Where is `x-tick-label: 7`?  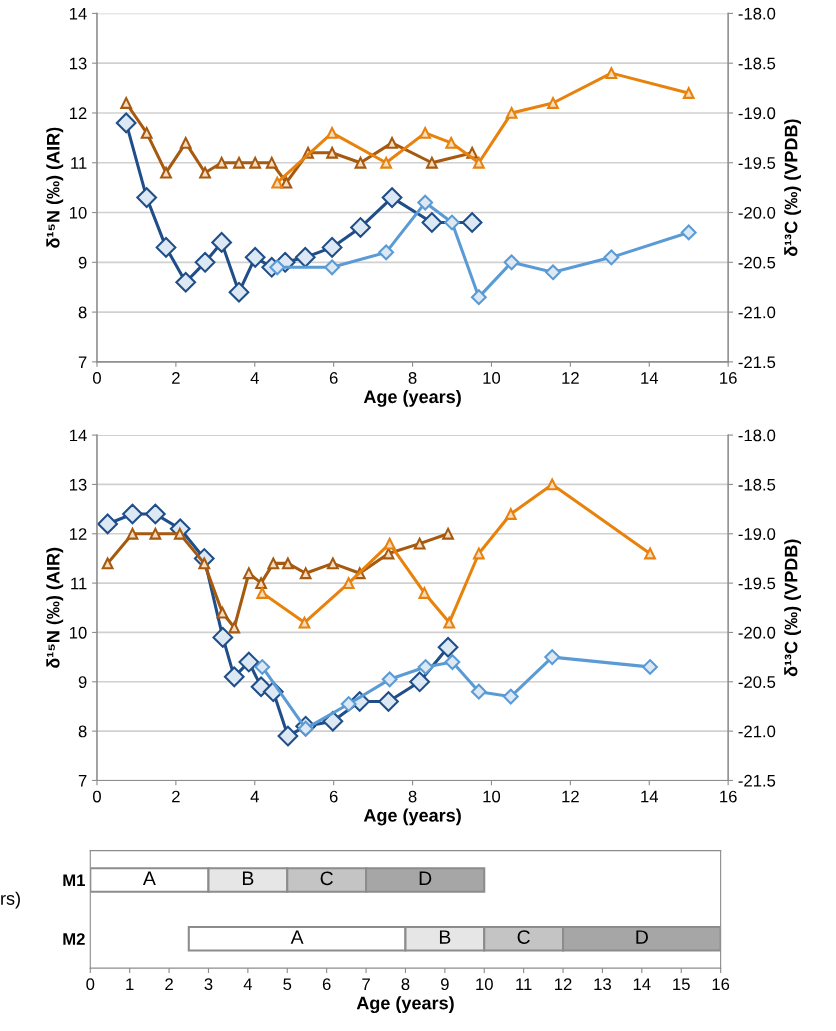 x-tick-label: 7 is located at coordinates (366, 984).